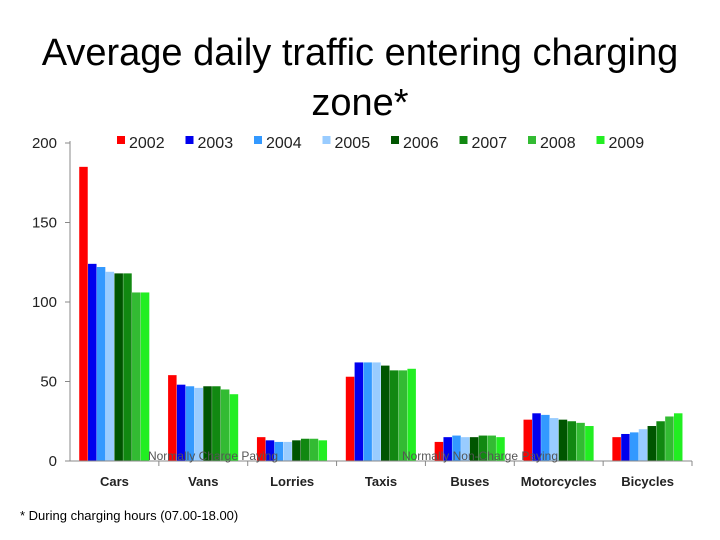  I want to click on bar-motorcycles-2007, so click(572, 441).